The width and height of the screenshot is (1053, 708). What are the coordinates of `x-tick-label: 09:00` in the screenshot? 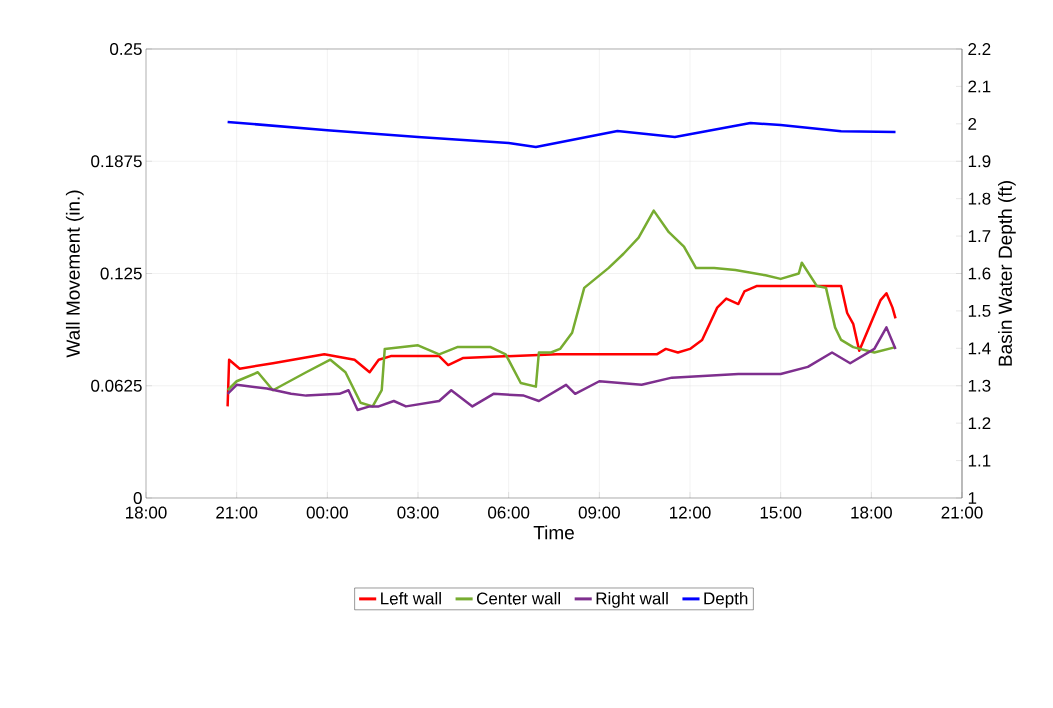 It's located at (599, 512).